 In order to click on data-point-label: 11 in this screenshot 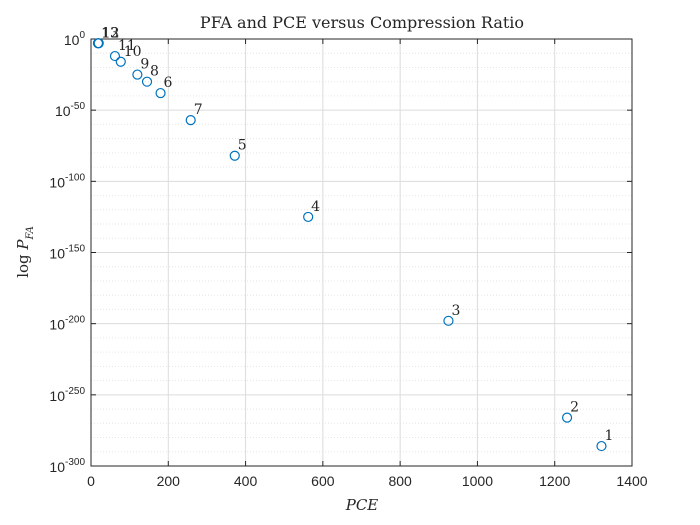, I will do `click(127, 46)`.